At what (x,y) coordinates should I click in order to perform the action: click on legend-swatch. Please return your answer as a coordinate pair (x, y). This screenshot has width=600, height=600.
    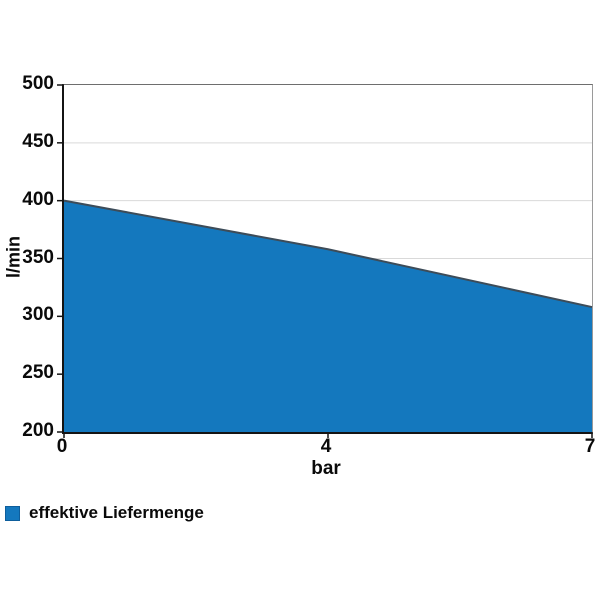
    Looking at the image, I should click on (12, 513).